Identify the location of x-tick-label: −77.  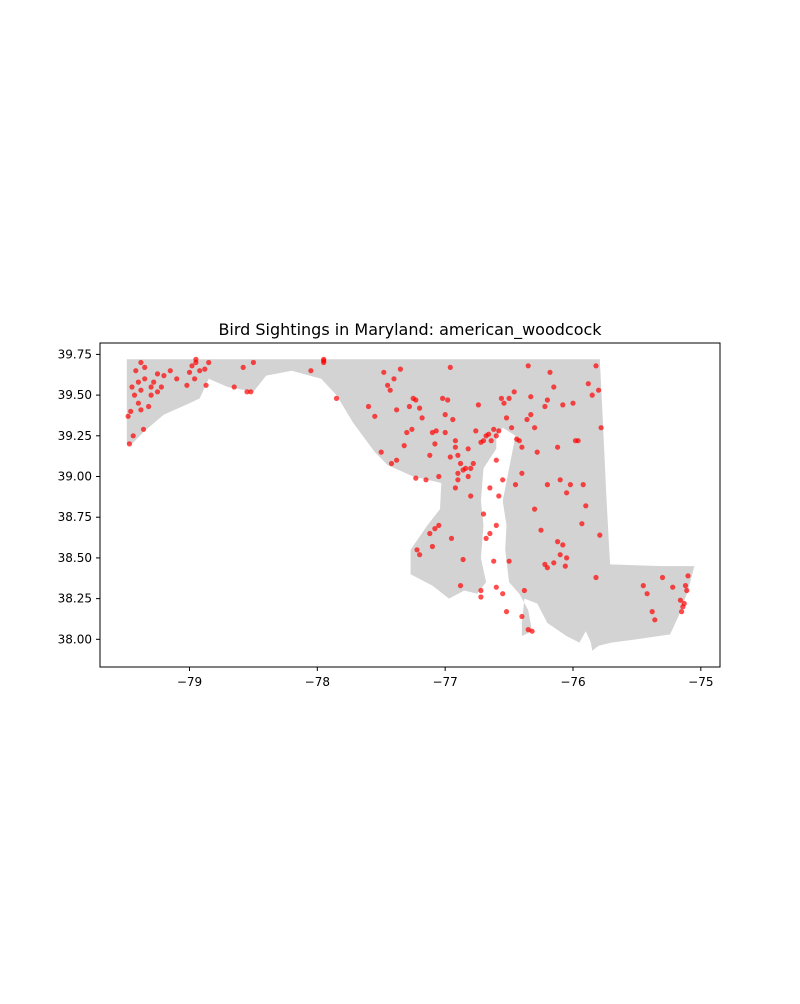
(444, 682).